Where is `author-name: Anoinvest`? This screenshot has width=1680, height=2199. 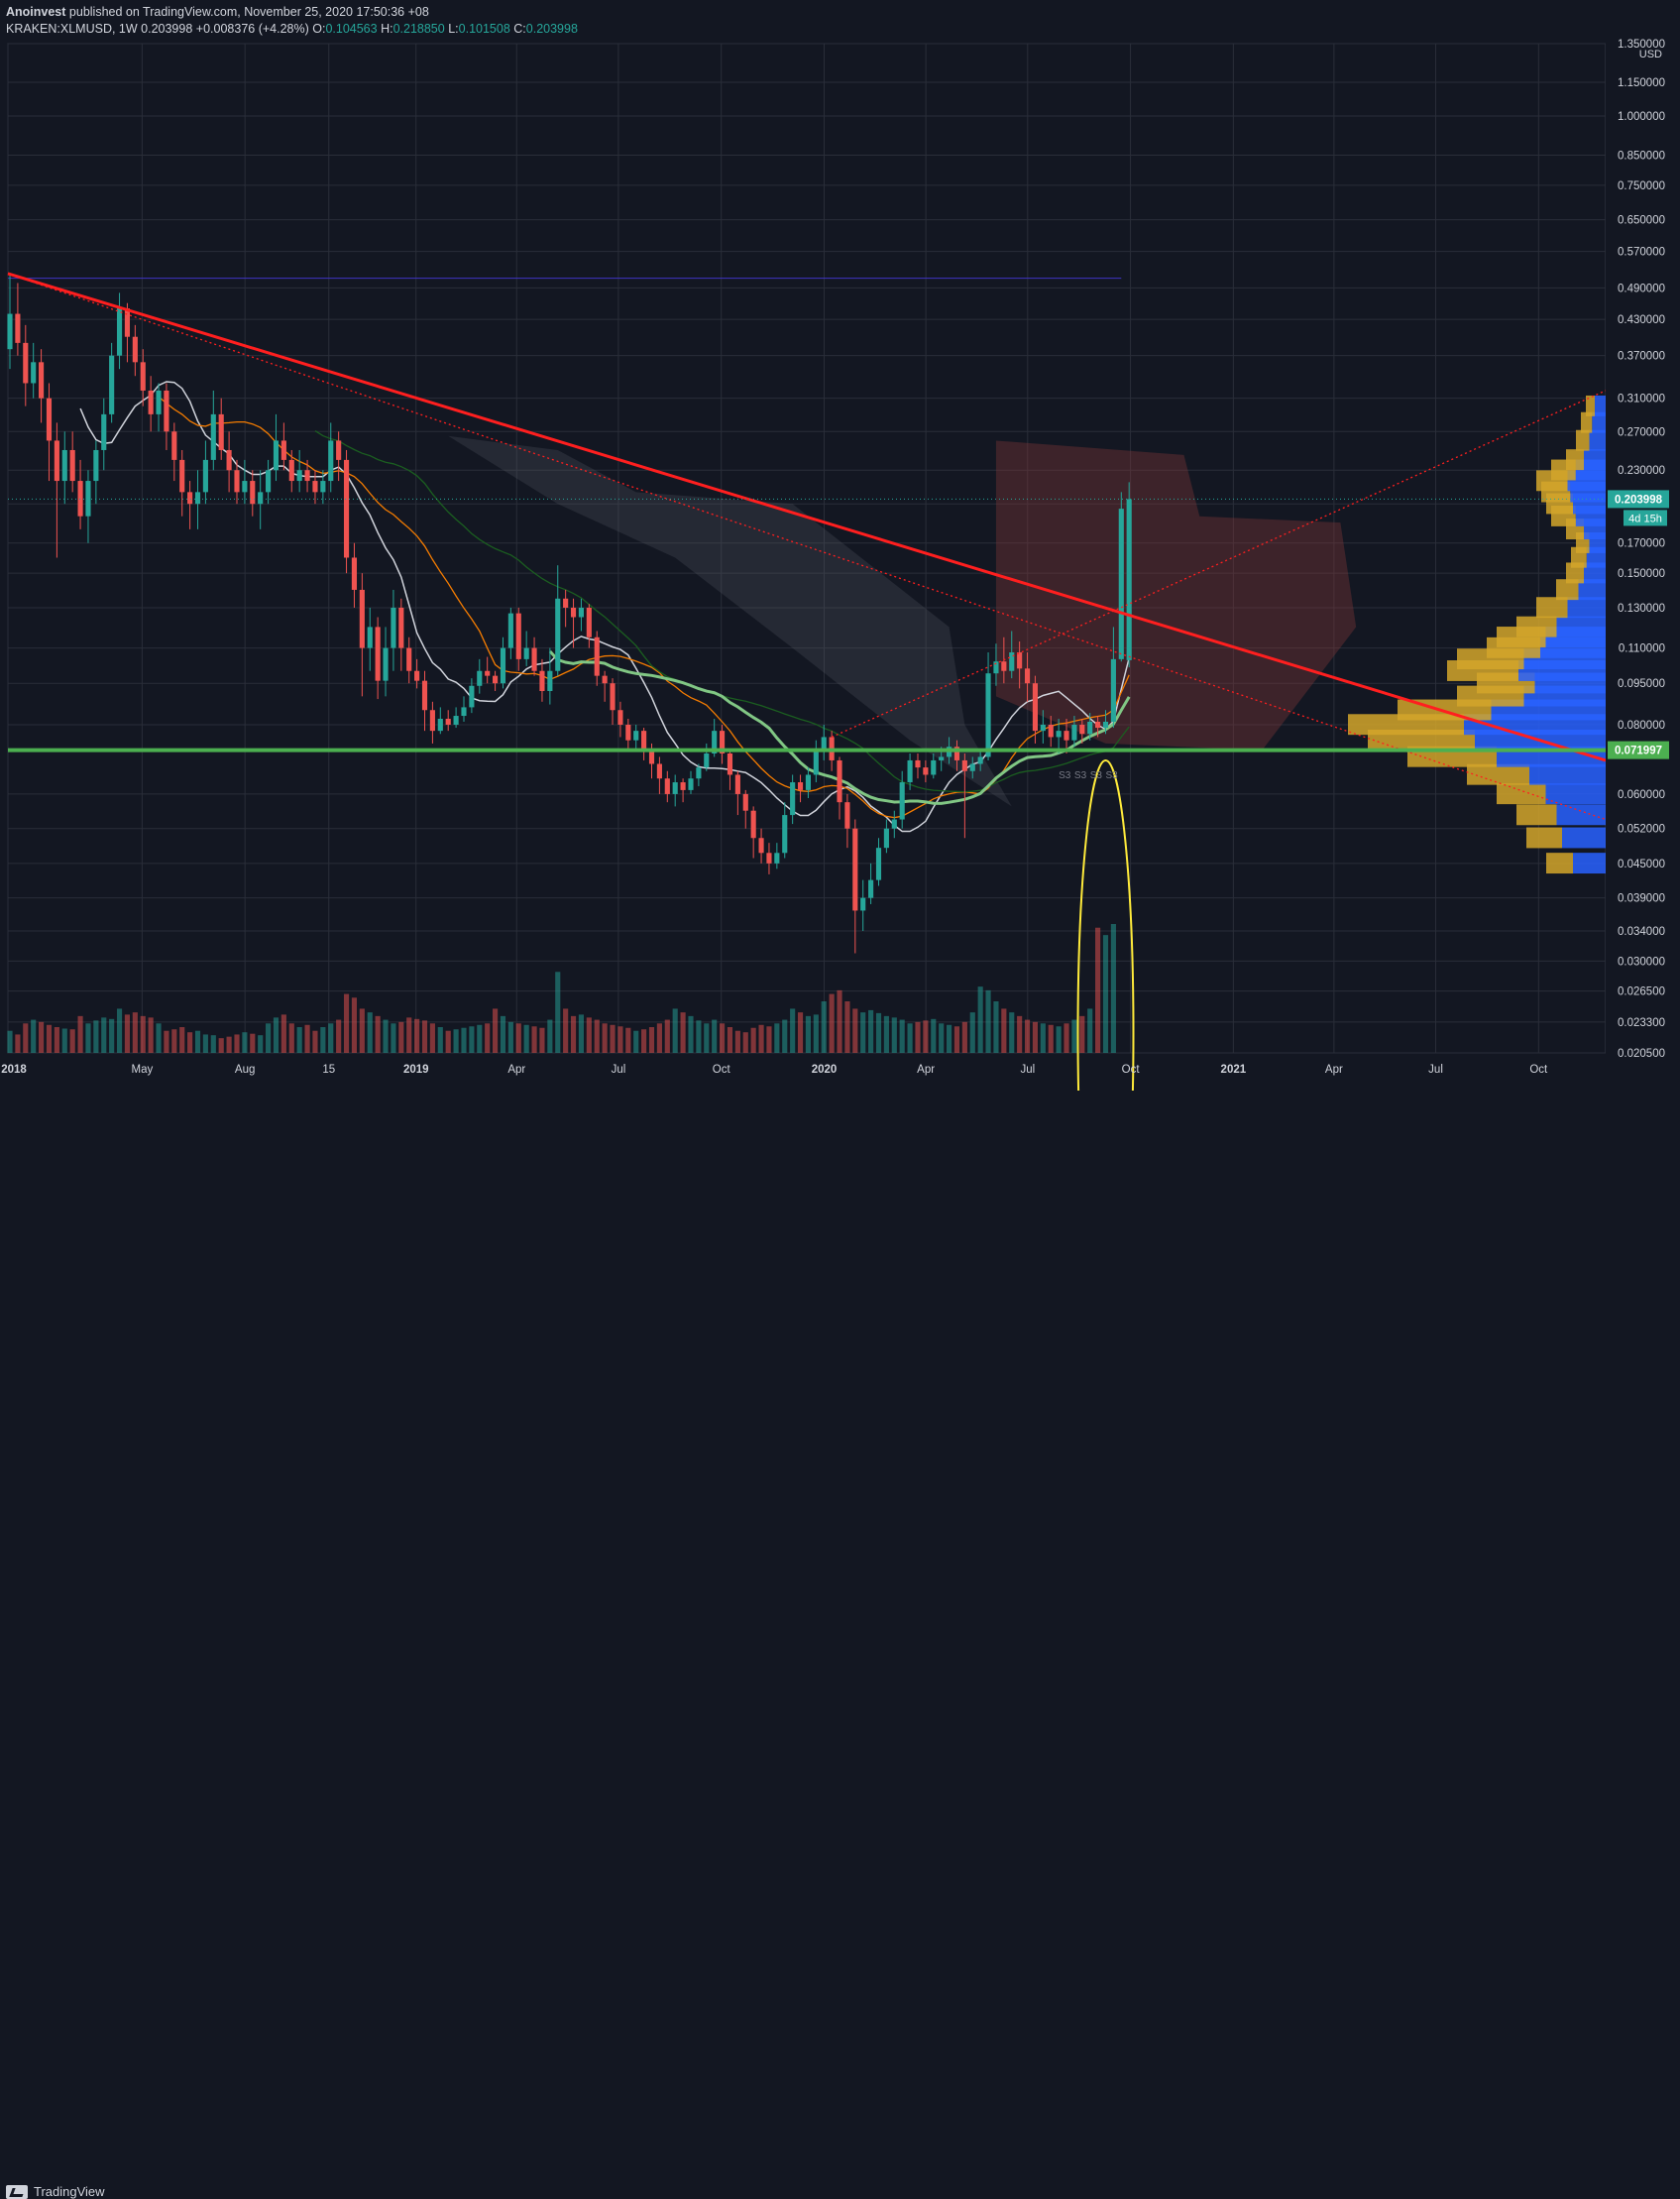 author-name: Anoinvest is located at coordinates (36, 12).